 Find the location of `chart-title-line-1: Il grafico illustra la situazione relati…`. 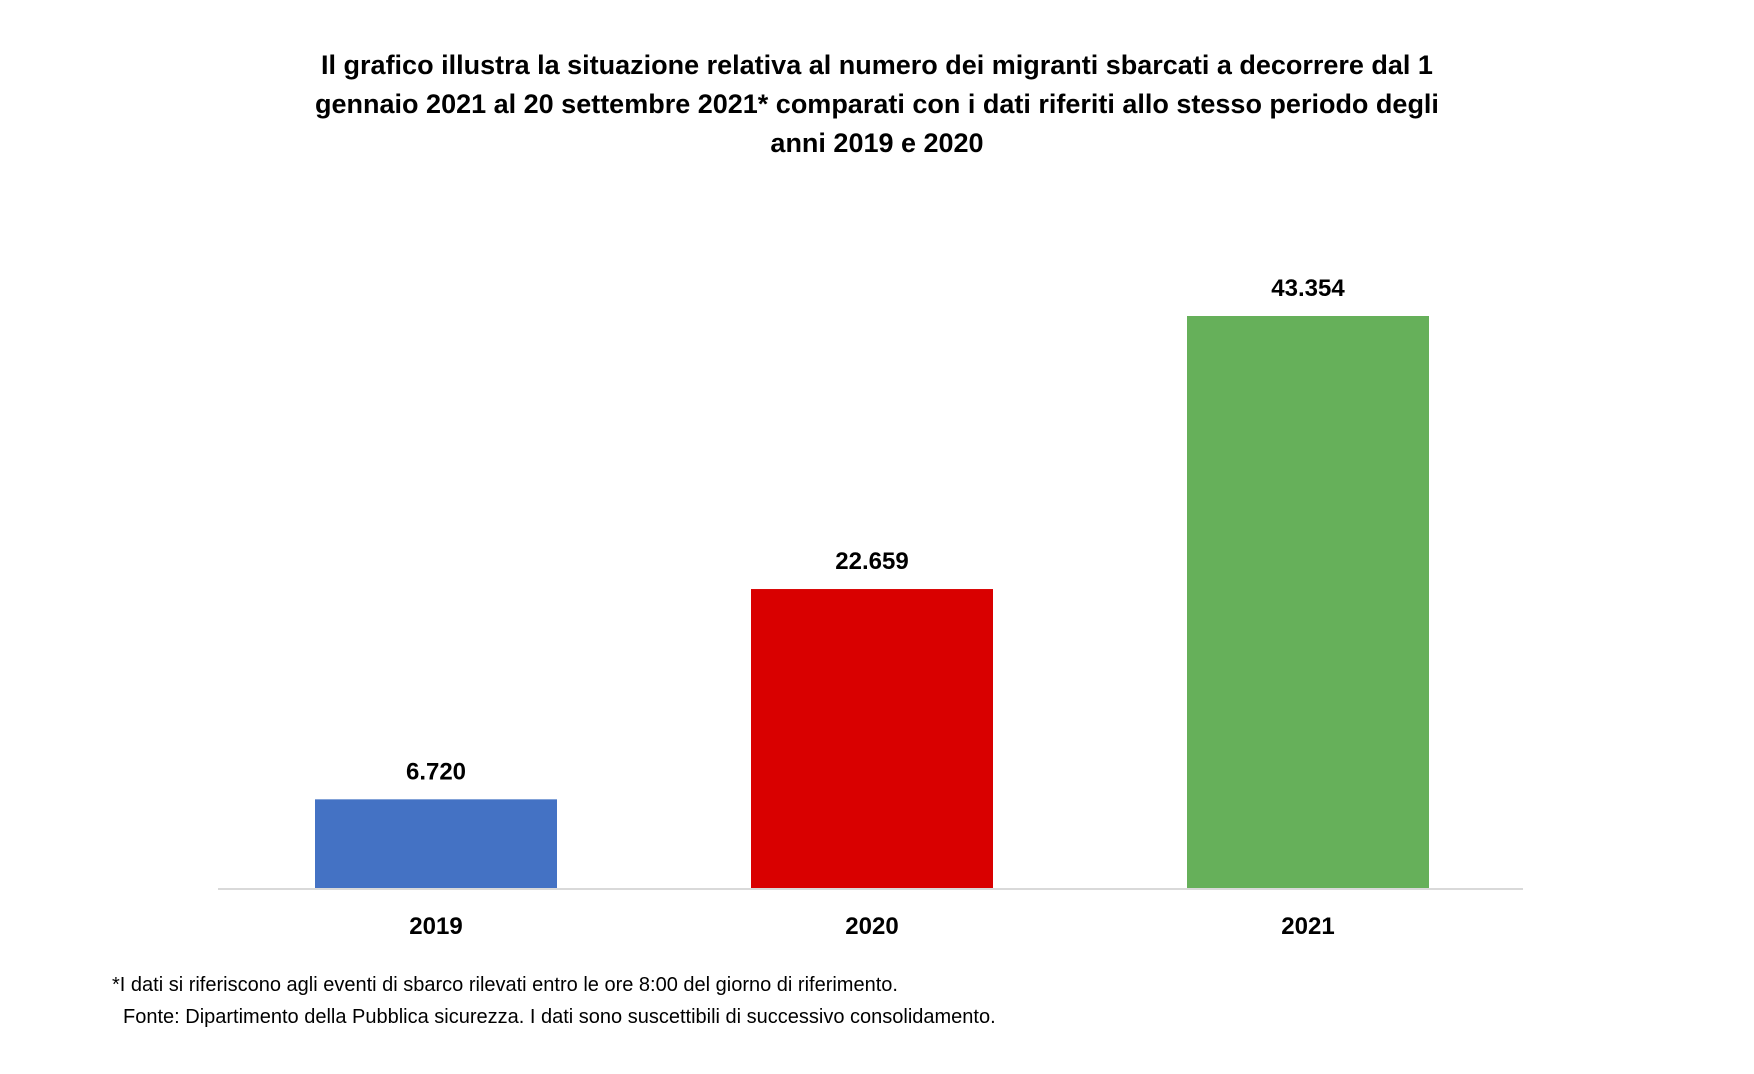

chart-title-line-1: Il grafico illustra la situazione relati… is located at coordinates (877, 65).